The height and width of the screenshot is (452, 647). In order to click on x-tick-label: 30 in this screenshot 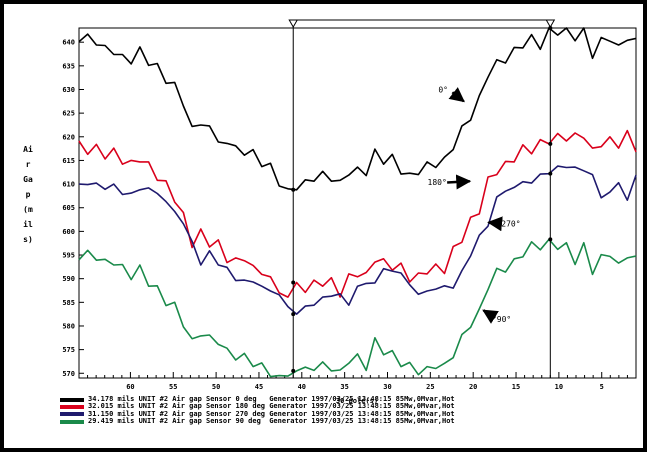, I will do `click(387, 387)`.